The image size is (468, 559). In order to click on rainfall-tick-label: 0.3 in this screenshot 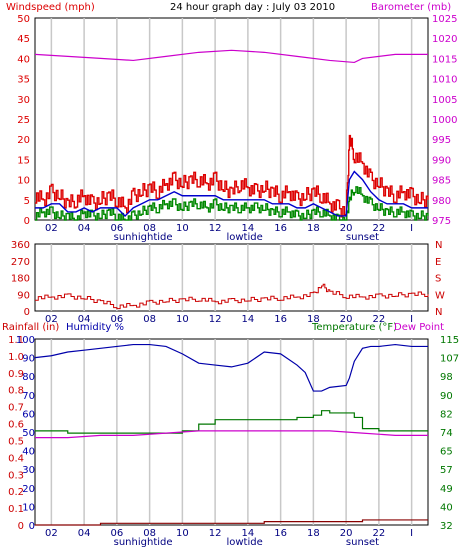, I will do `click(16, 475)`.